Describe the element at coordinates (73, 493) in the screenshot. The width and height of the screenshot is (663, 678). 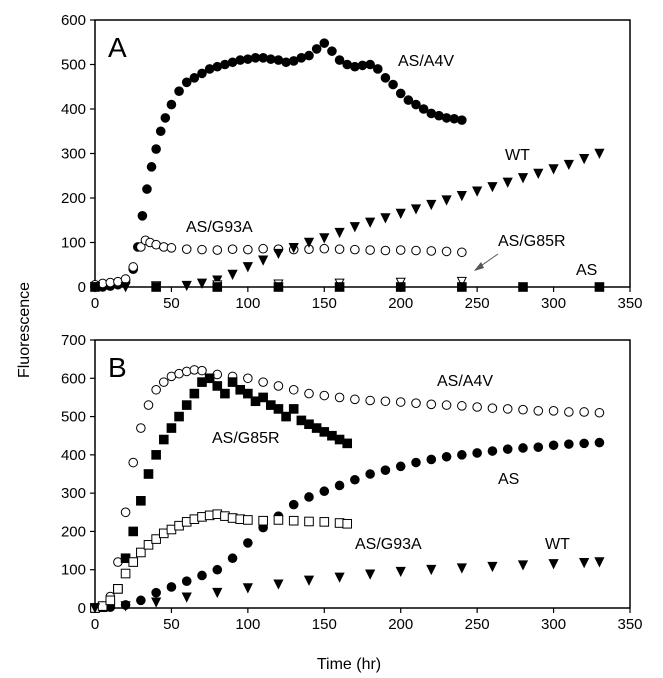
I see `y-tick-label-b: 300` at that location.